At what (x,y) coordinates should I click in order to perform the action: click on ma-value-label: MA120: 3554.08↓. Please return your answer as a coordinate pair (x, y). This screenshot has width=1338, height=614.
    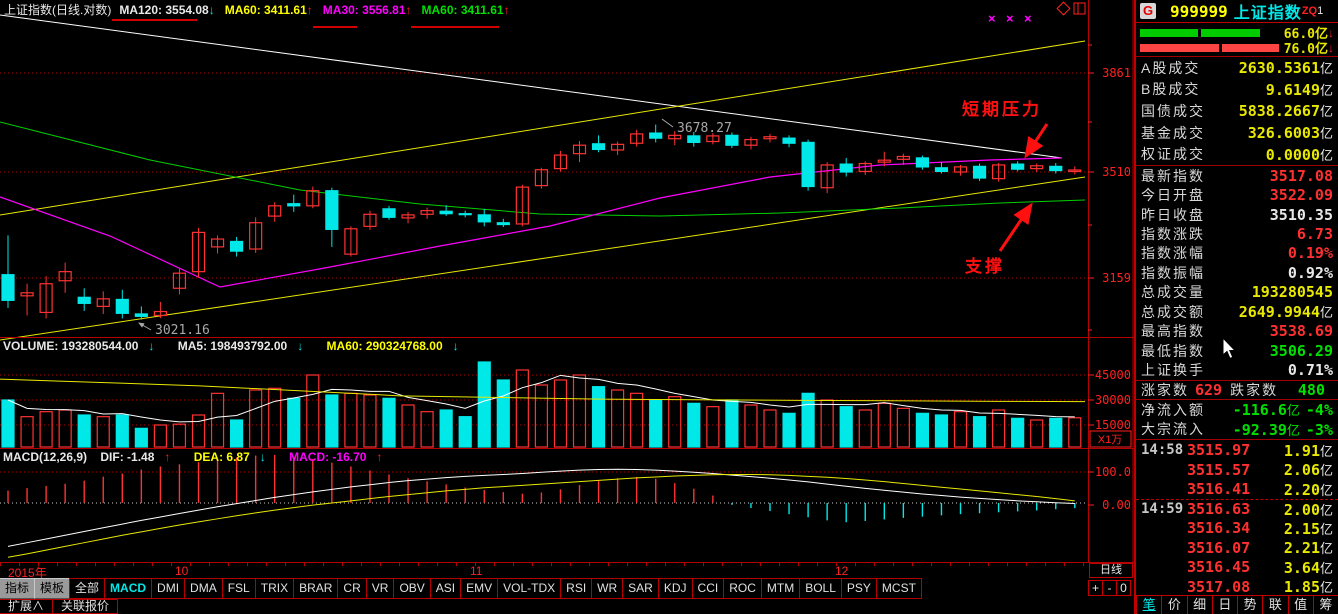
    Looking at the image, I should click on (166, 10).